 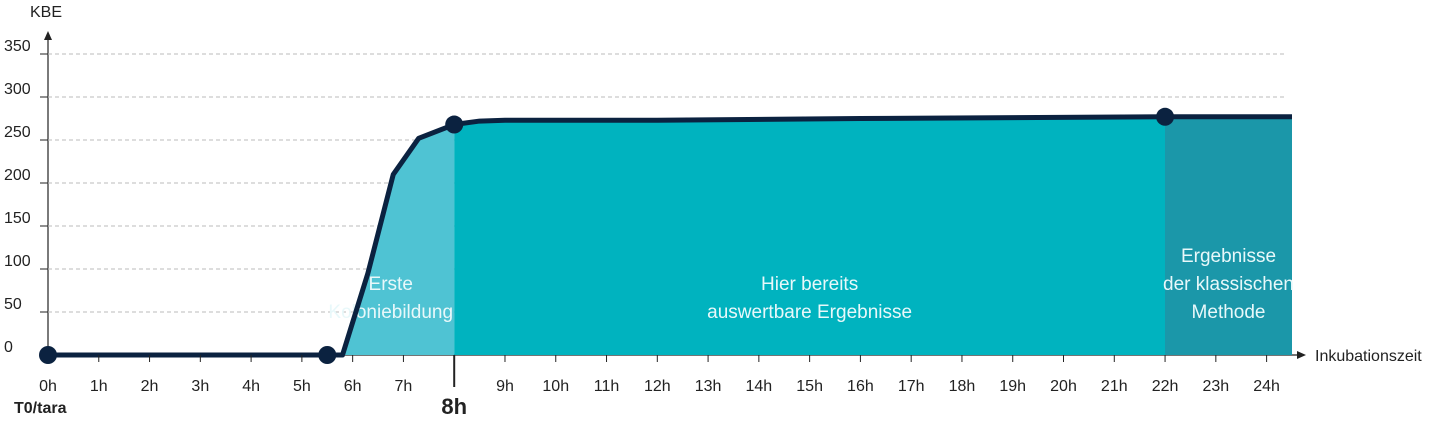 What do you see at coordinates (1215, 386) in the screenshot?
I see `x-tick-label: 23h` at bounding box center [1215, 386].